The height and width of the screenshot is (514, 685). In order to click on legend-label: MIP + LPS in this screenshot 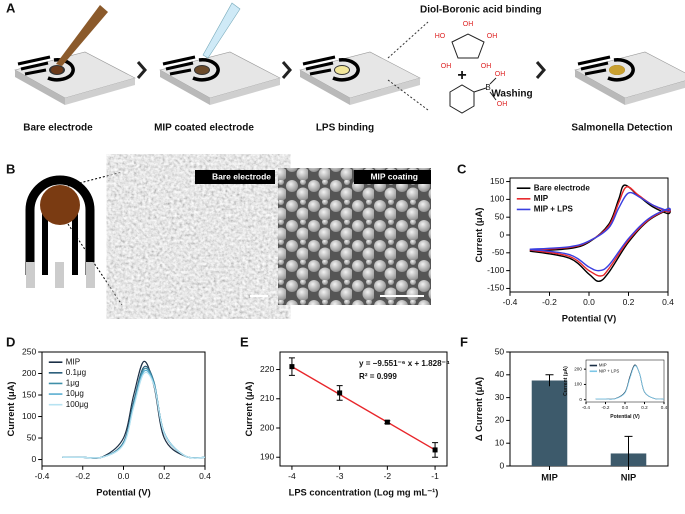, I will do `click(554, 209)`.